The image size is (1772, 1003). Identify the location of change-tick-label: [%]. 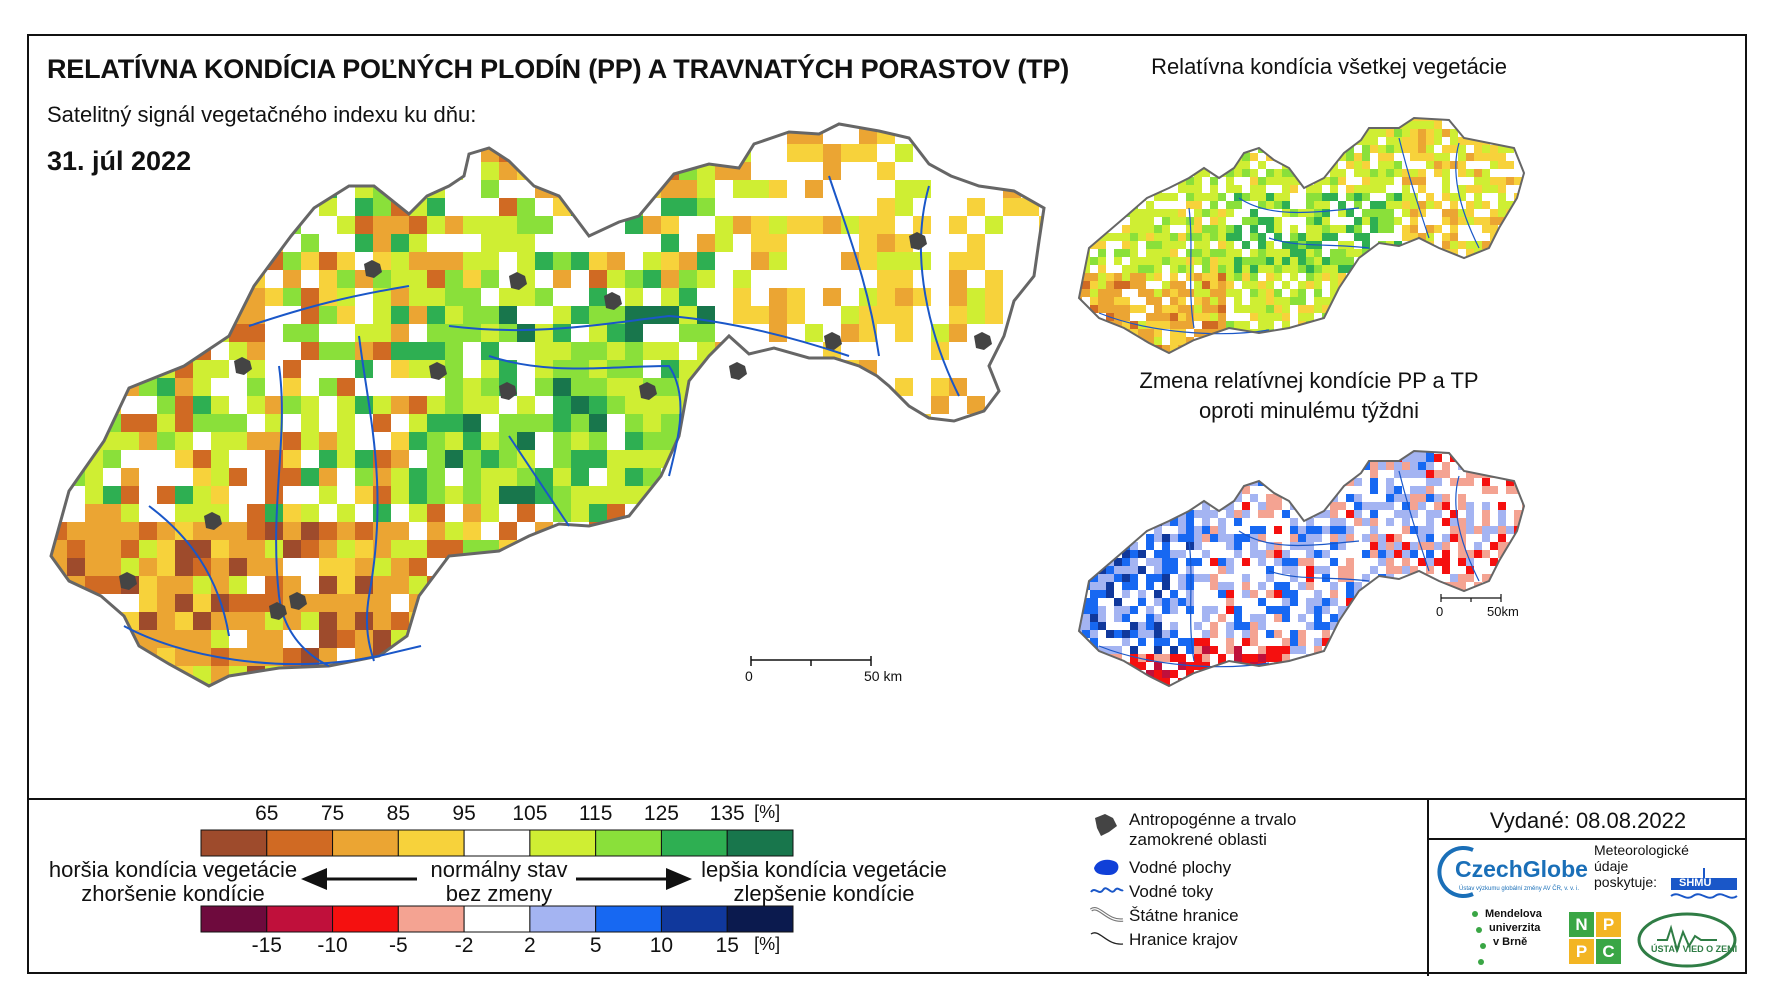
(767, 944).